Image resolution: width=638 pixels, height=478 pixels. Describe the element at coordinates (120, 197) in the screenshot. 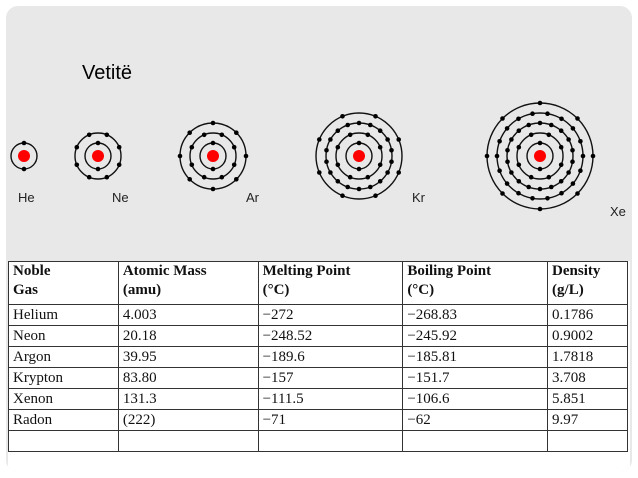

I see `atom-label: Ne` at that location.